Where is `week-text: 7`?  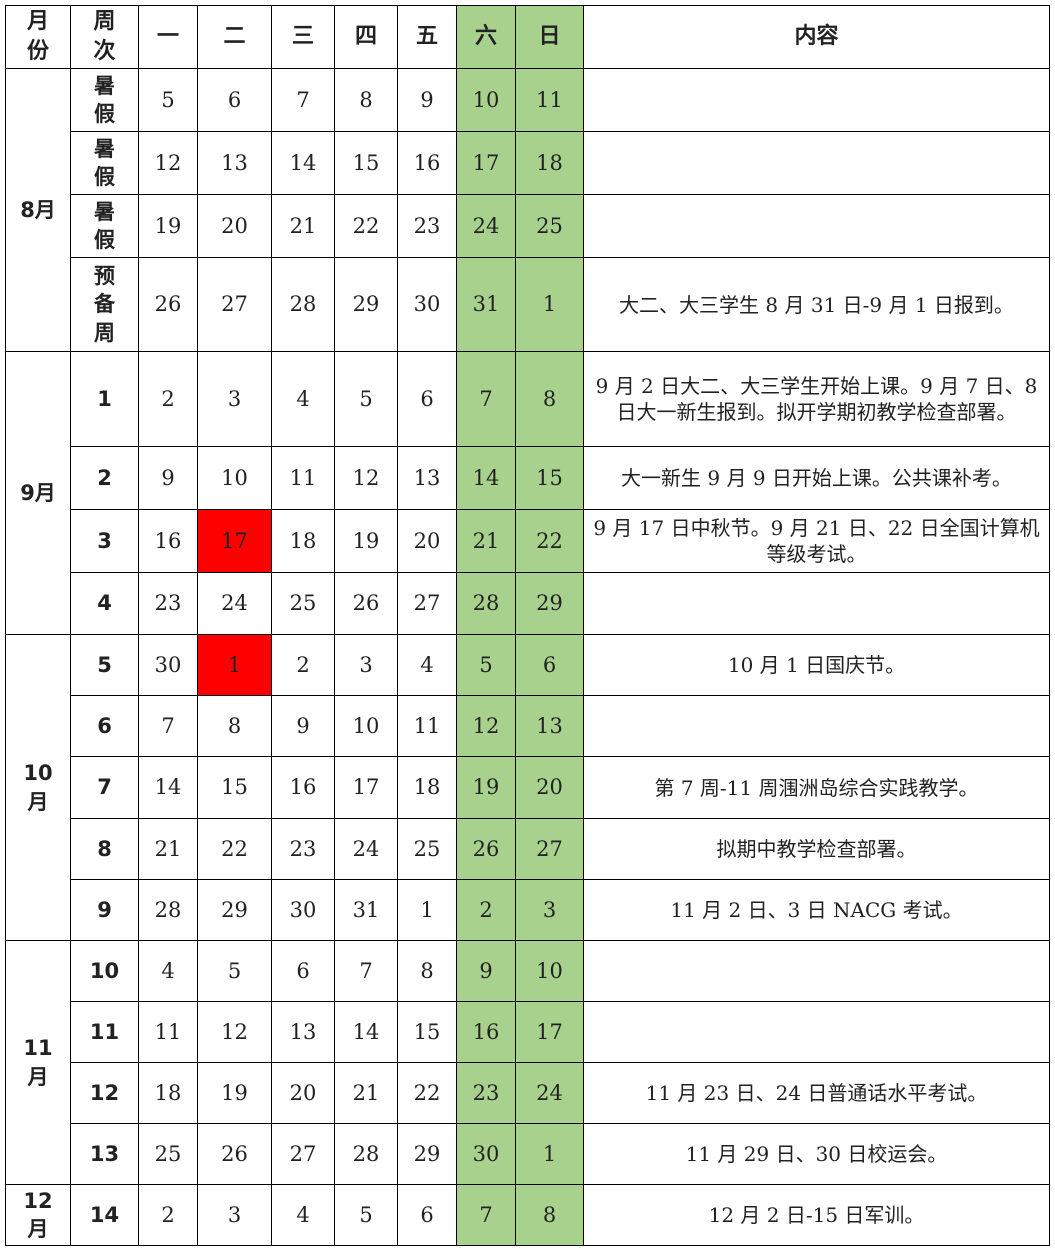 week-text: 7 is located at coordinates (104, 787).